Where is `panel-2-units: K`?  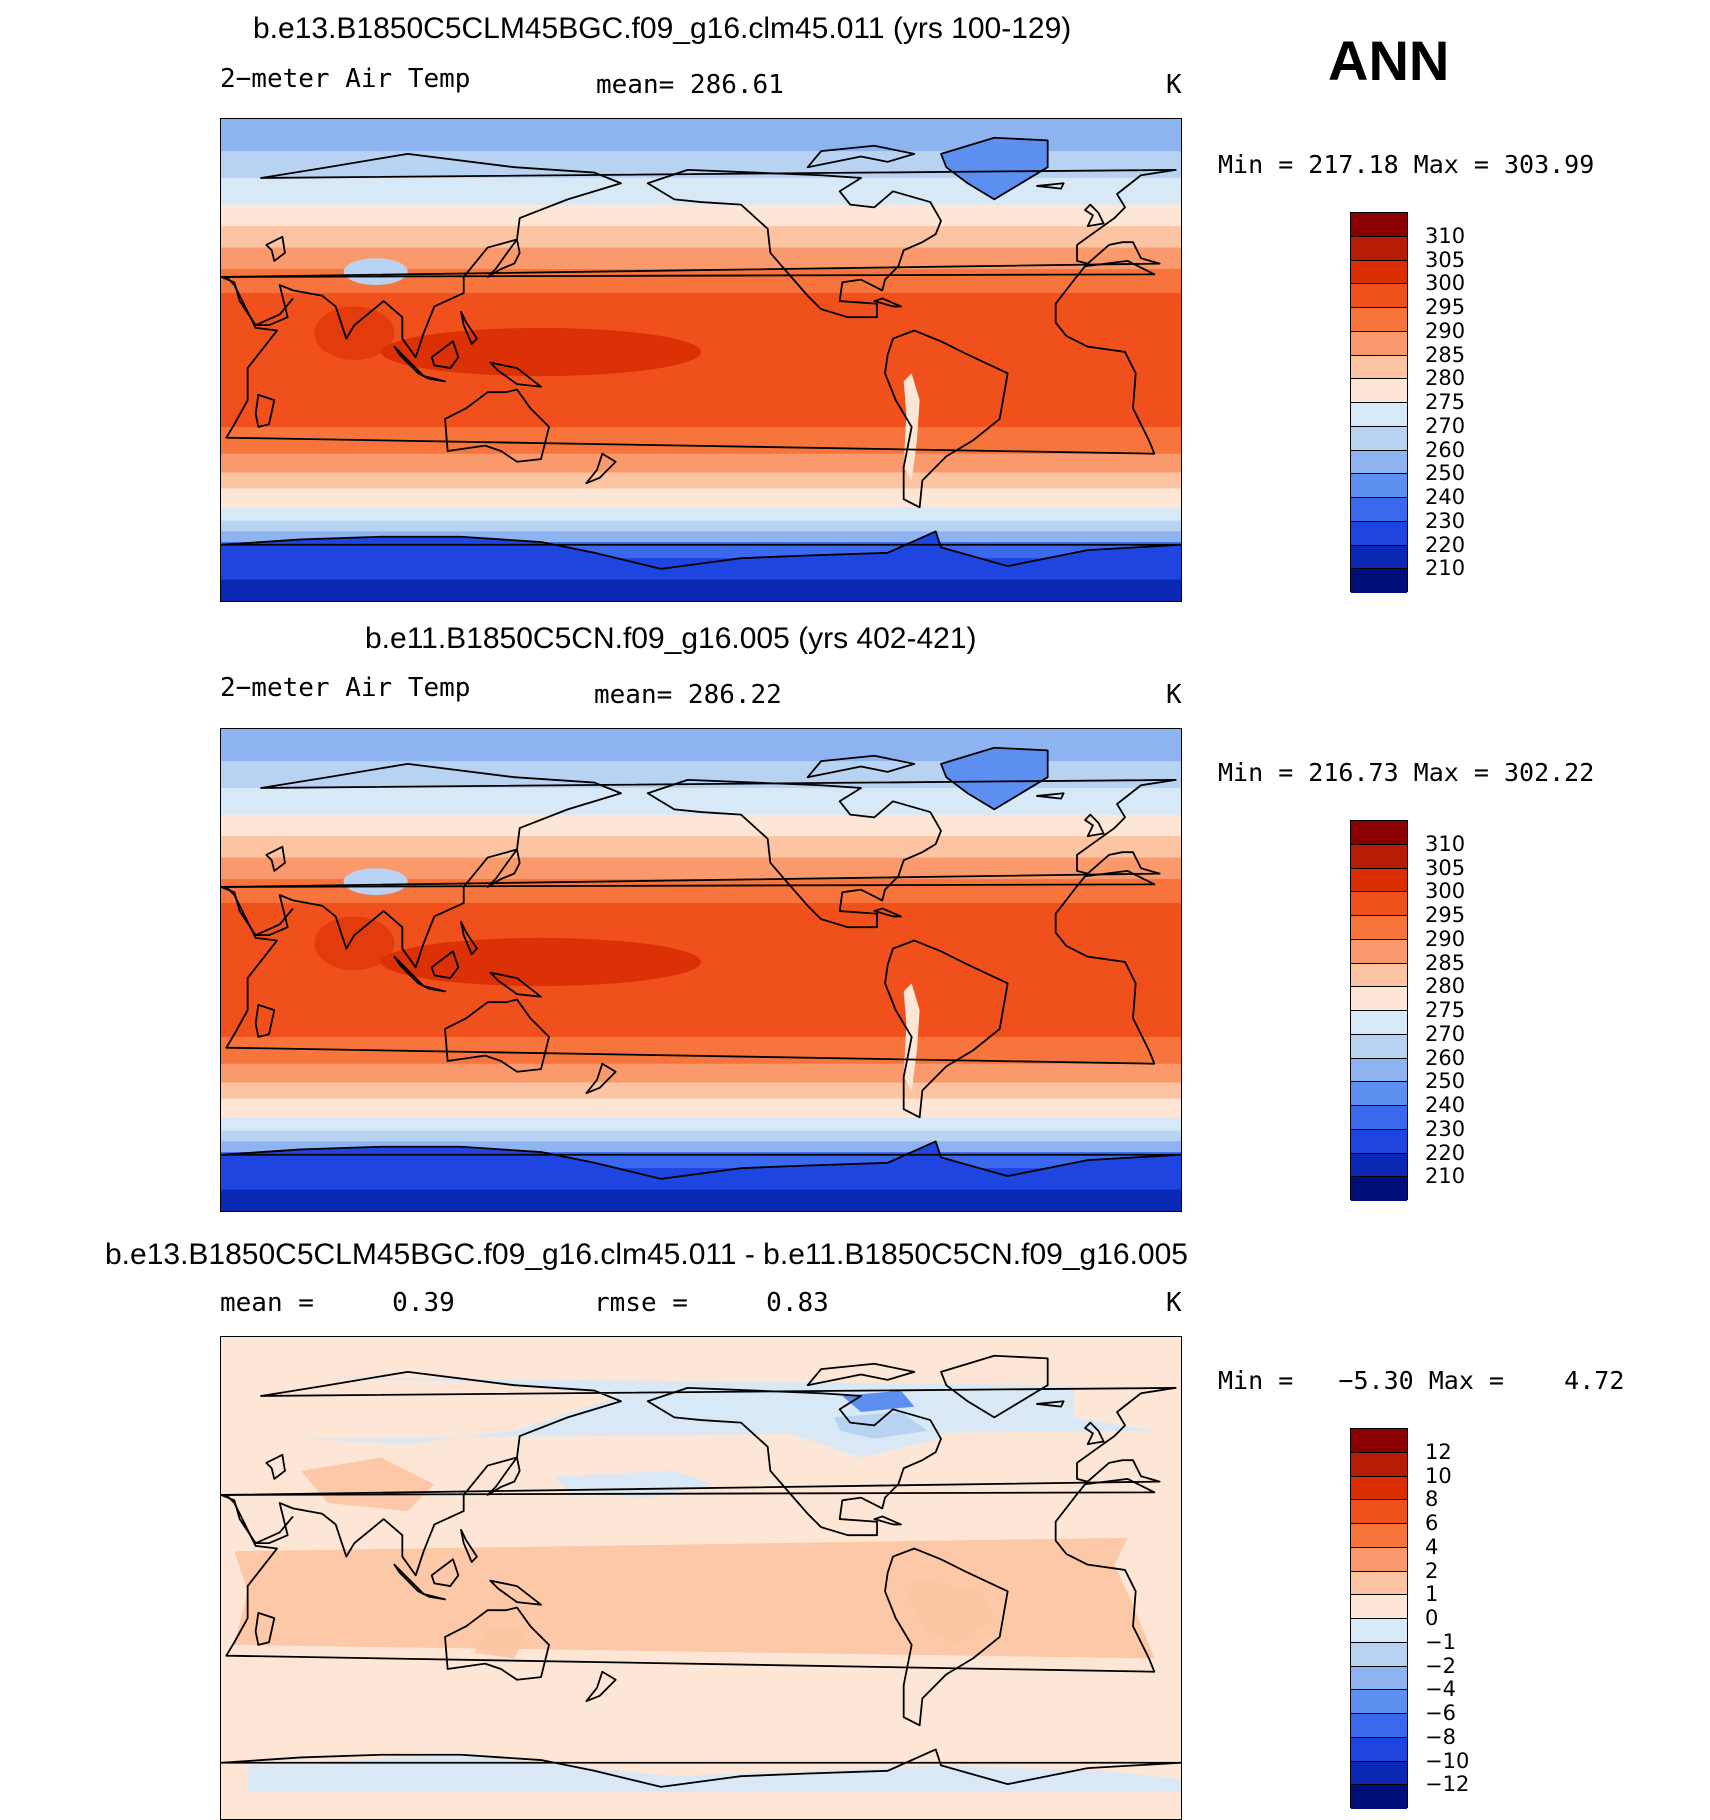
panel-2-units: K is located at coordinates (1174, 695).